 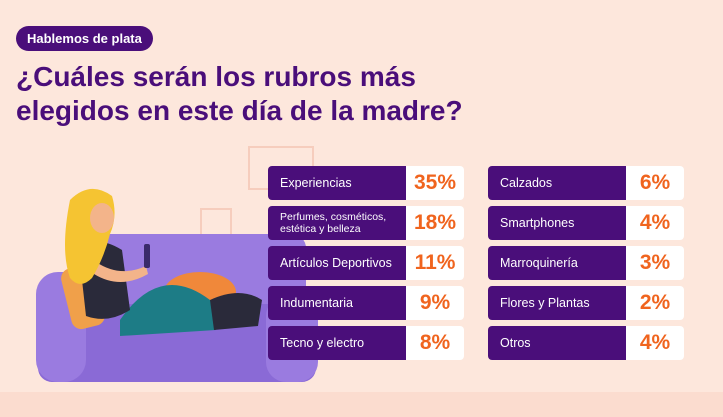 I want to click on category-label: Experiencias, so click(x=337, y=183).